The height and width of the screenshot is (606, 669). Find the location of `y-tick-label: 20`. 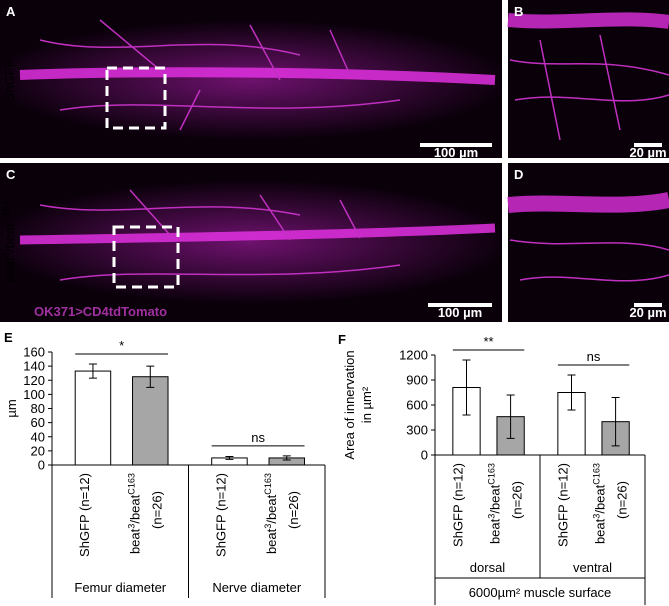

y-tick-label: 20 is located at coordinates (38, 450).